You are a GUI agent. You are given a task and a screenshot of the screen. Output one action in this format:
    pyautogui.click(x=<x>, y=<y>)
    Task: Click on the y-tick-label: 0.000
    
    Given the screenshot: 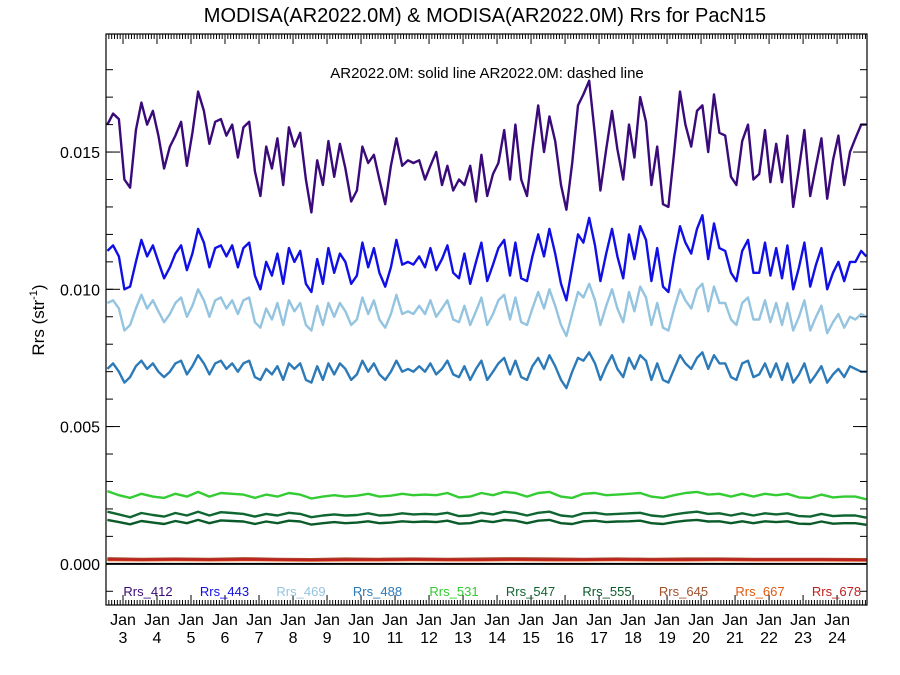 What is the action you would take?
    pyautogui.click(x=80, y=565)
    